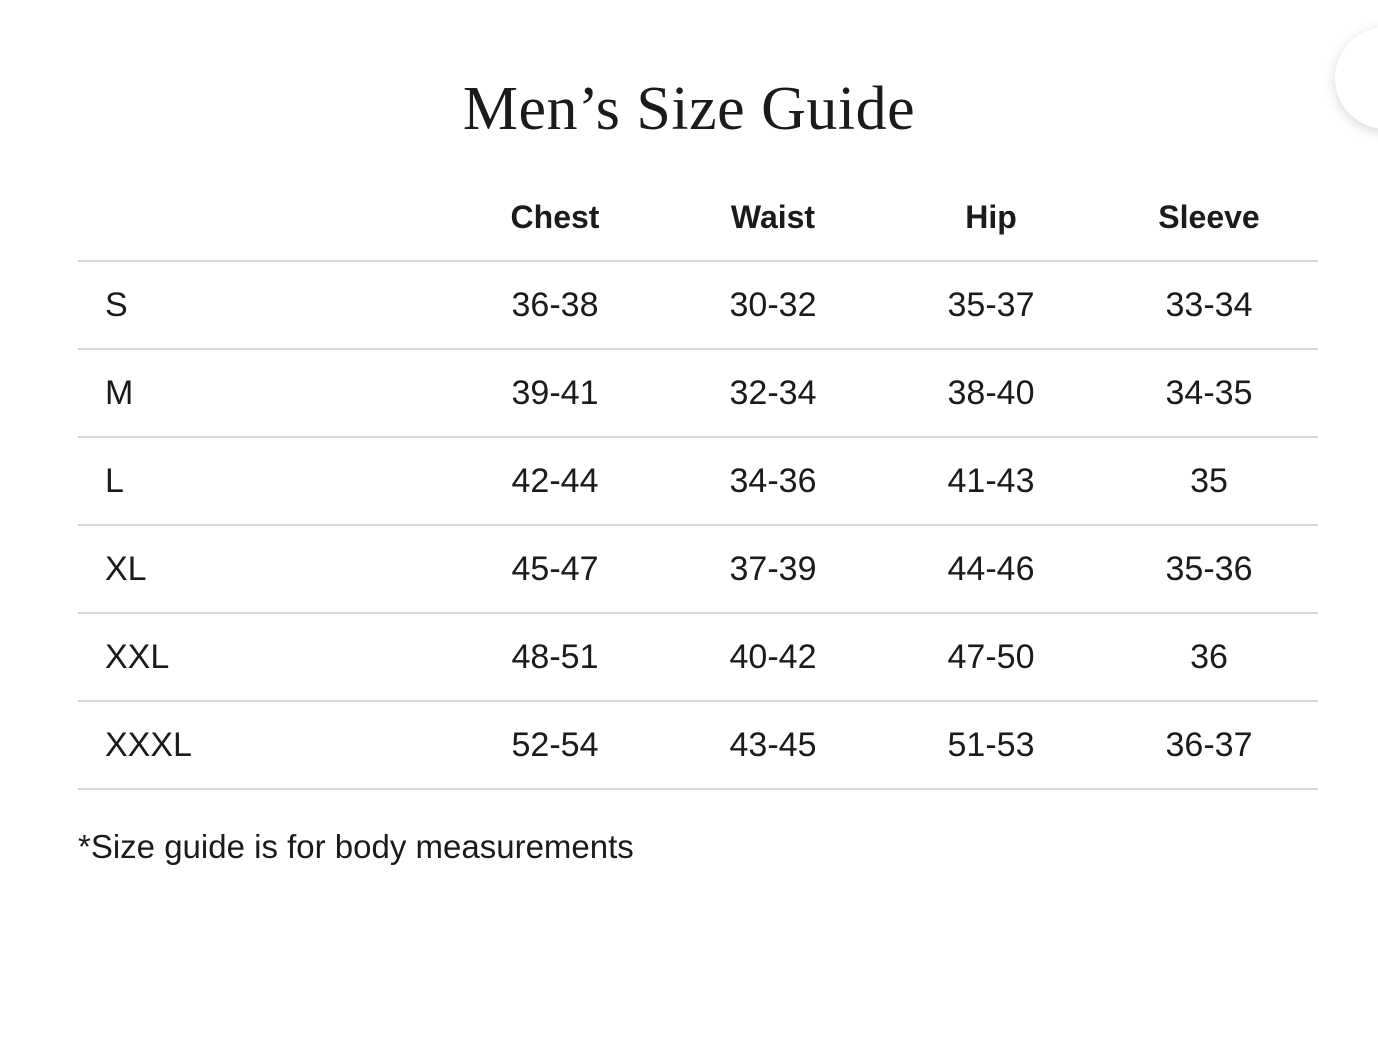 The width and height of the screenshot is (1378, 1050). Describe the element at coordinates (114, 480) in the screenshot. I see `size-label: L` at that location.